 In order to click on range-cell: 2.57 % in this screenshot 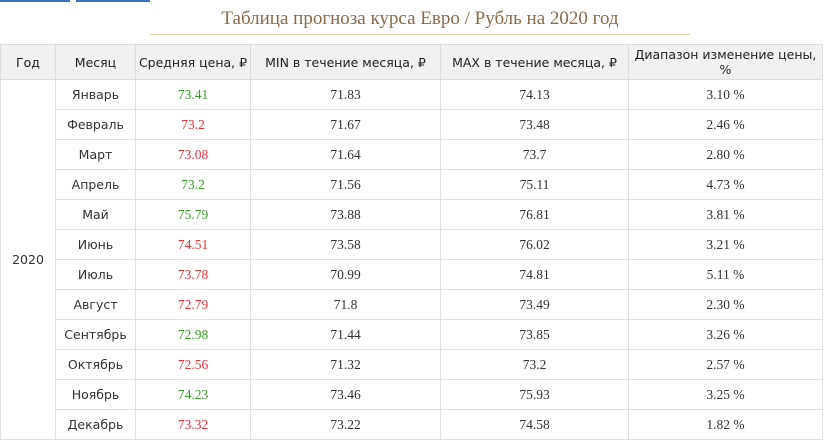, I will do `click(725, 364)`.